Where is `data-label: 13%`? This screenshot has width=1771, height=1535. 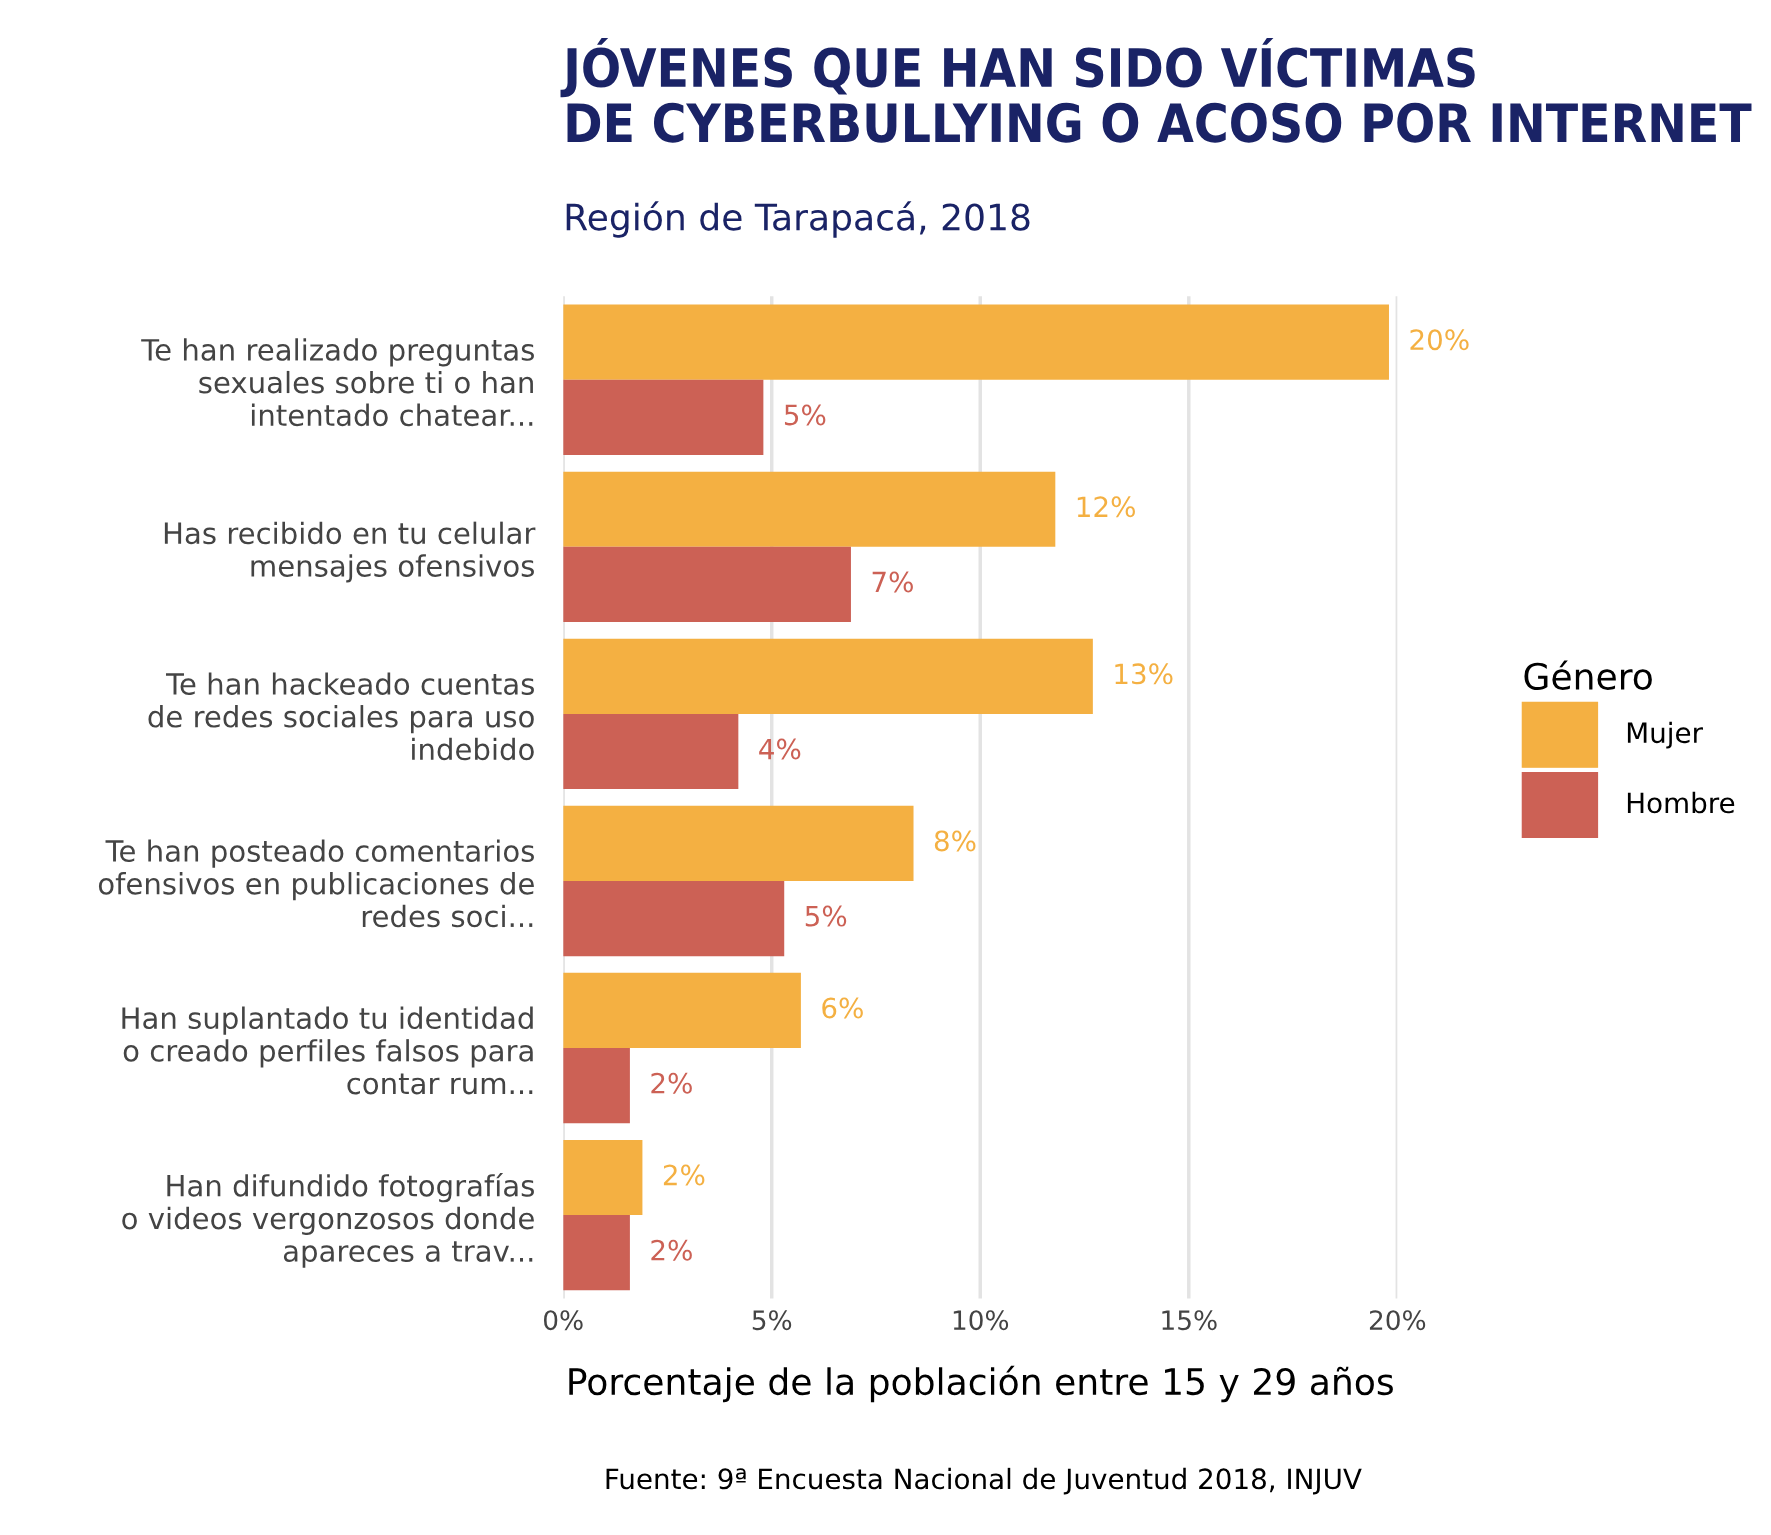
data-label: 13% is located at coordinates (1144, 674).